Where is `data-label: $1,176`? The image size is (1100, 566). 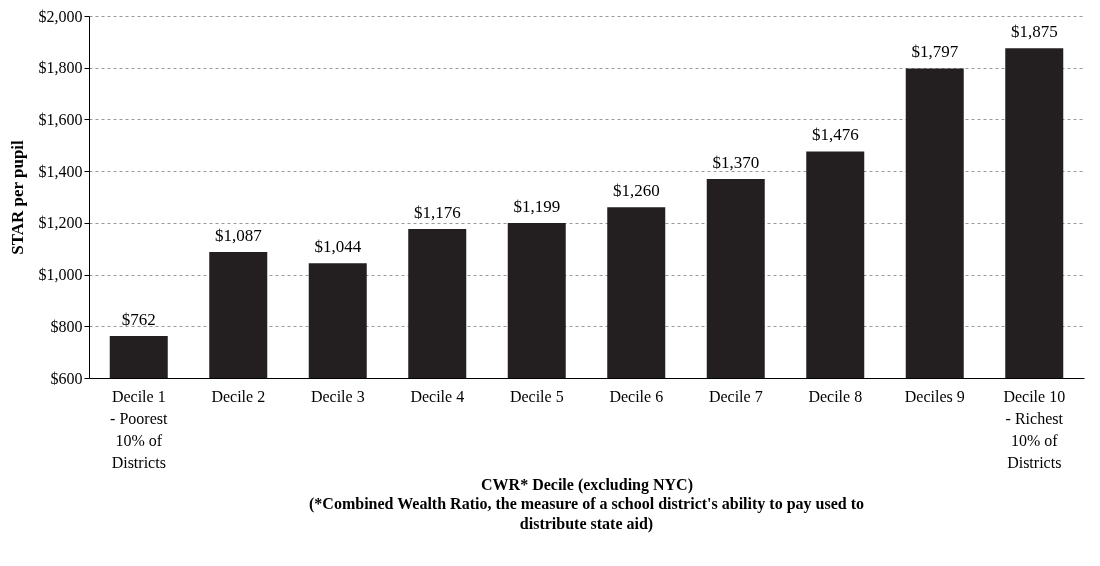 data-label: $1,176 is located at coordinates (437, 213).